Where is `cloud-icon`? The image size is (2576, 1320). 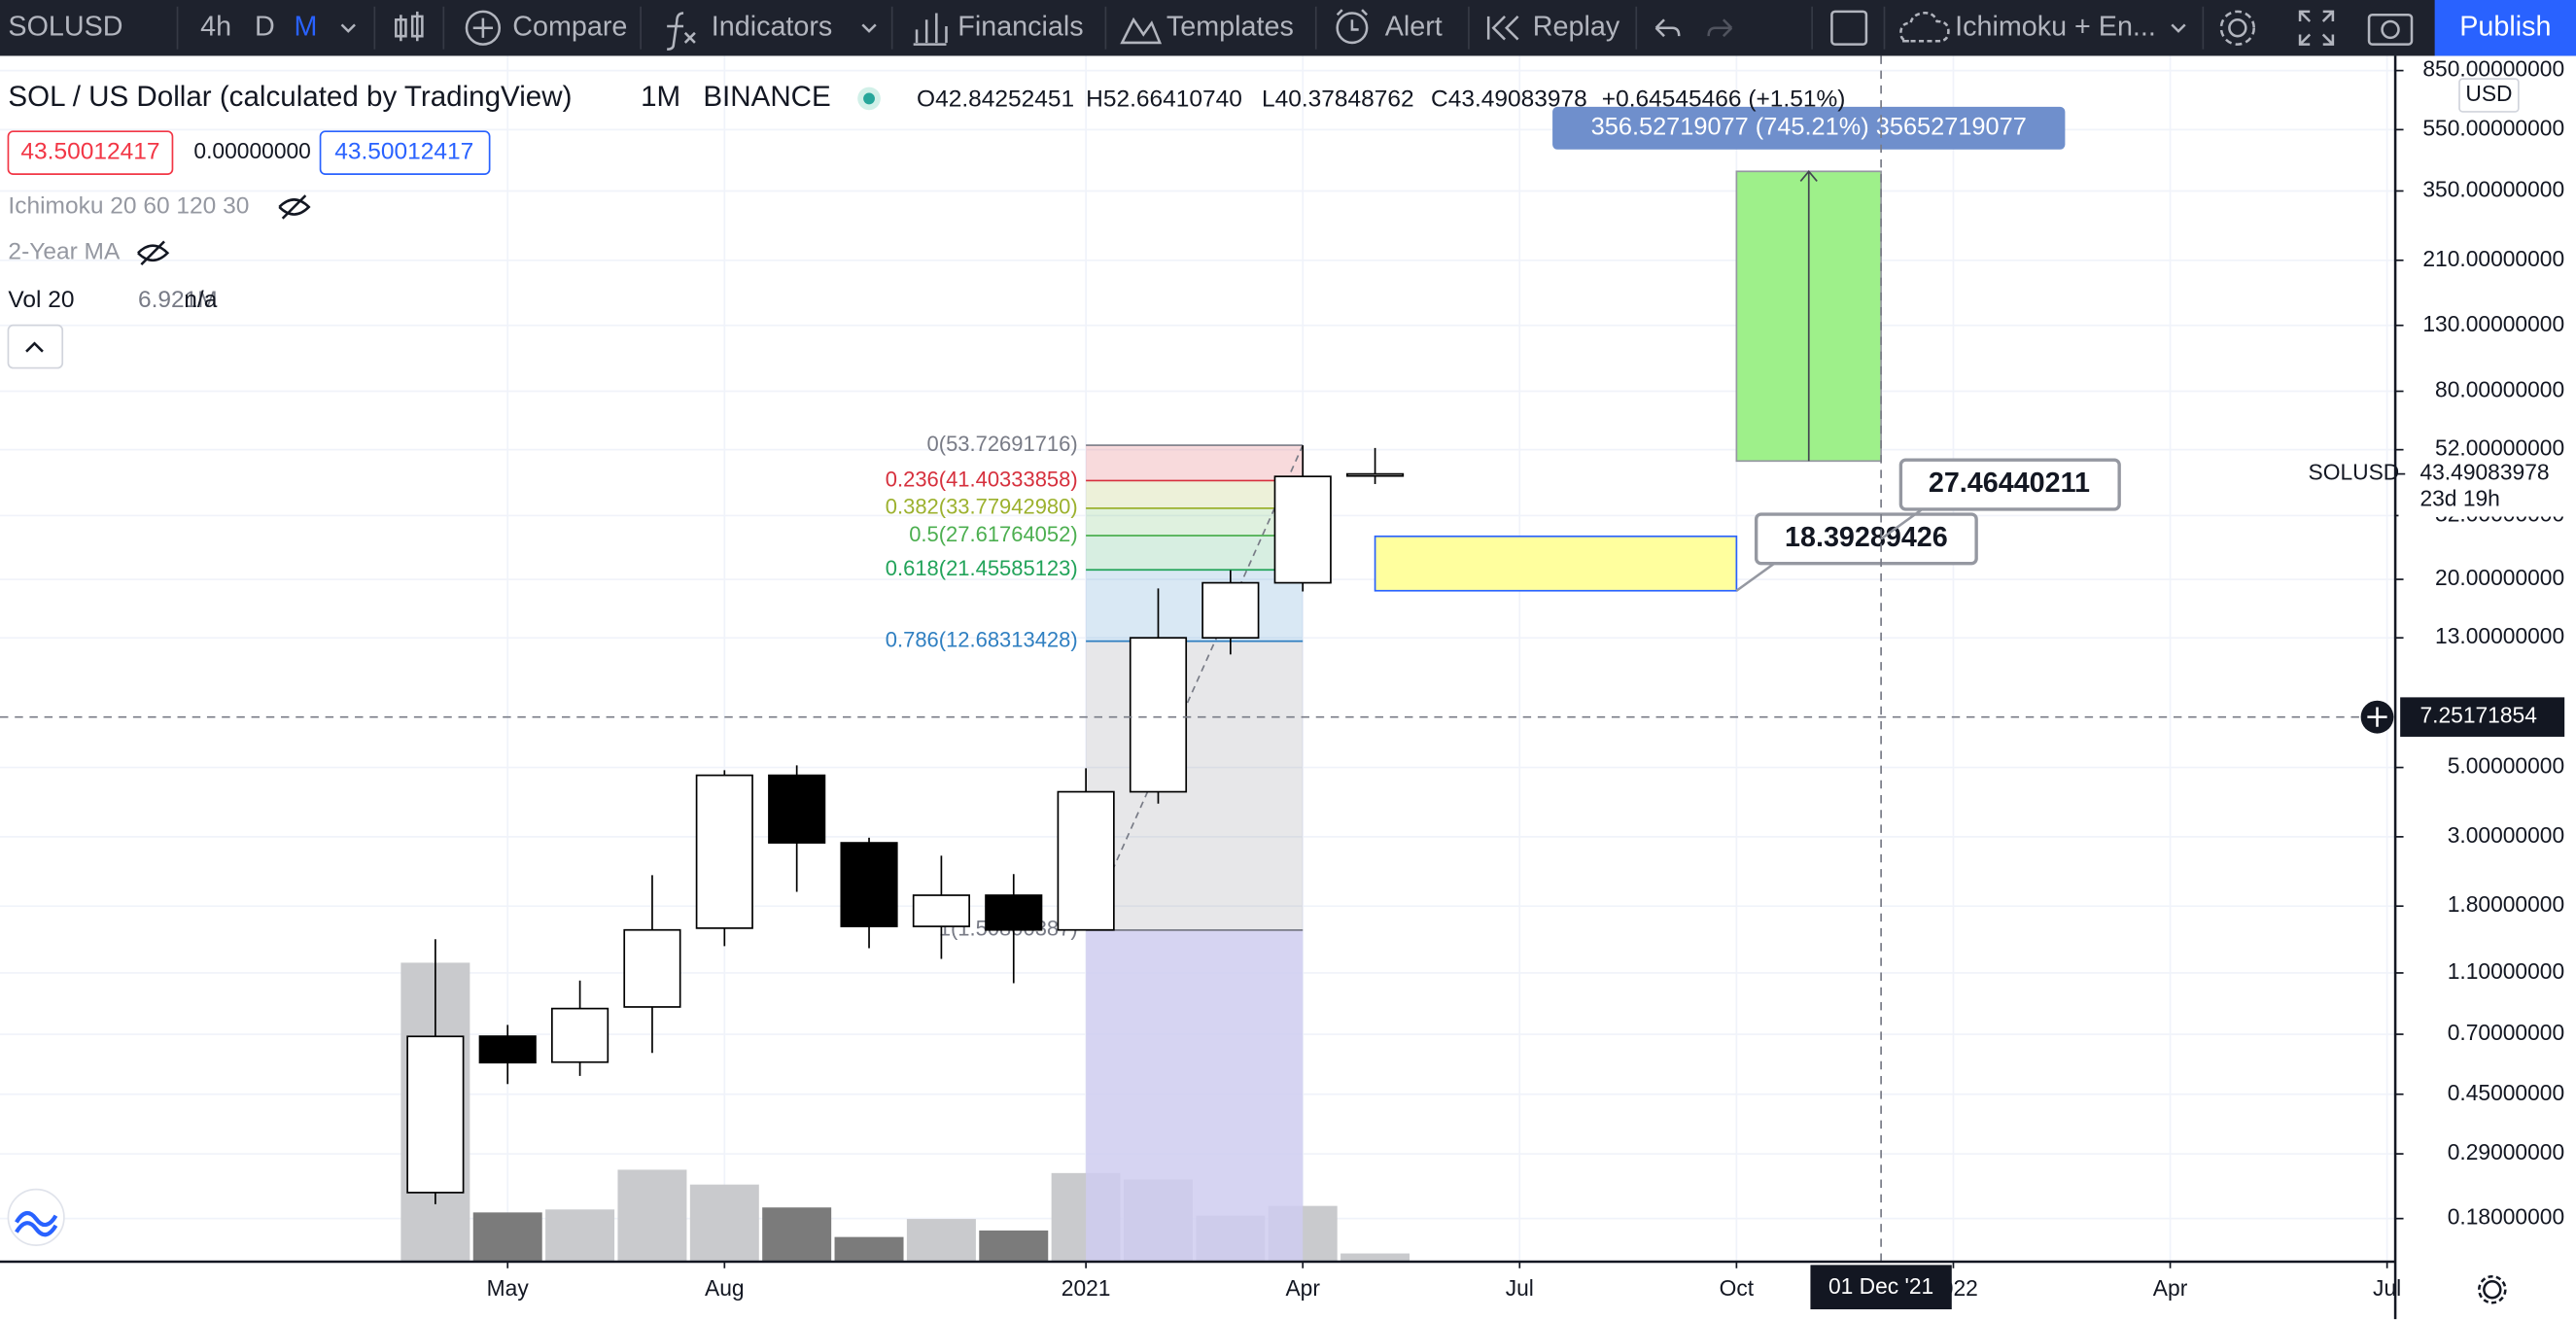
cloud-icon is located at coordinates (1925, 27).